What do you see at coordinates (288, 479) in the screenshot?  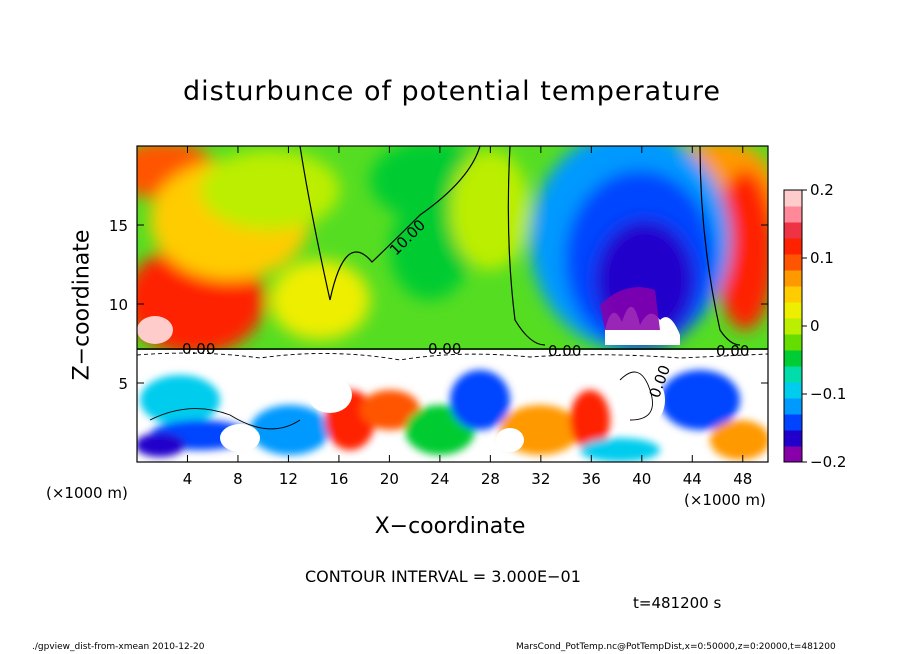 I see `x-tick-label: 12` at bounding box center [288, 479].